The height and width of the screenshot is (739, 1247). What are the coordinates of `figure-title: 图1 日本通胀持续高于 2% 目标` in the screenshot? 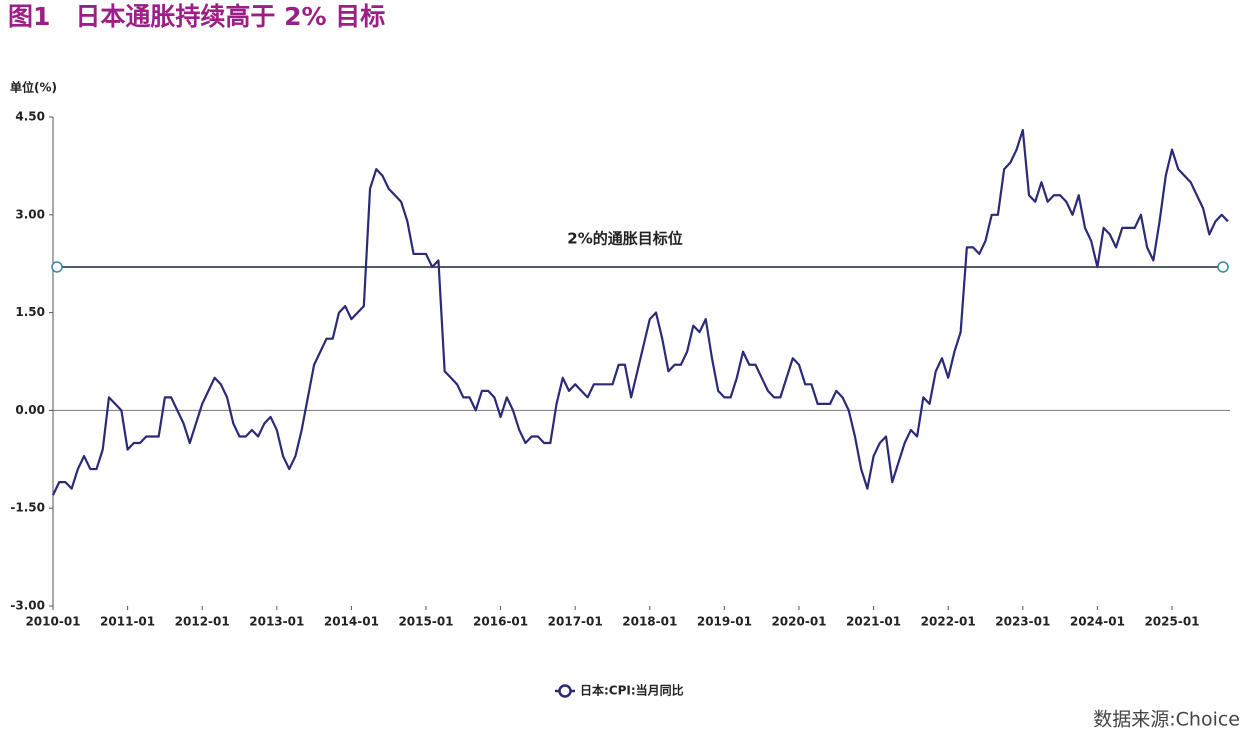 It's located at (196, 16).